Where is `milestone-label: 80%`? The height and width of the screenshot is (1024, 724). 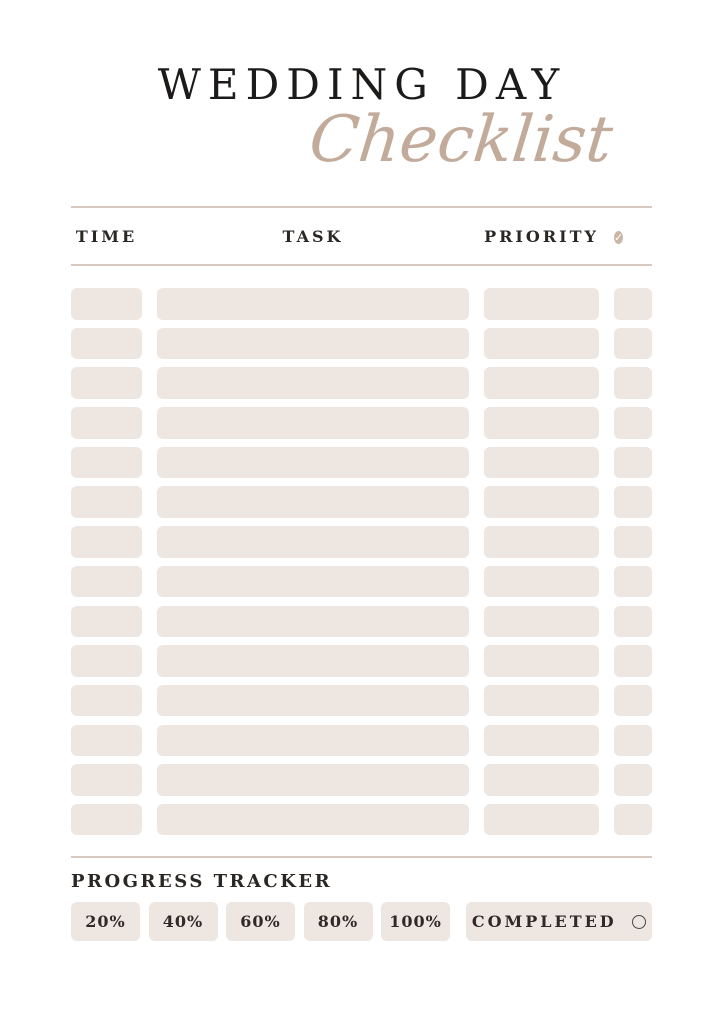 milestone-label: 80% is located at coordinates (338, 922).